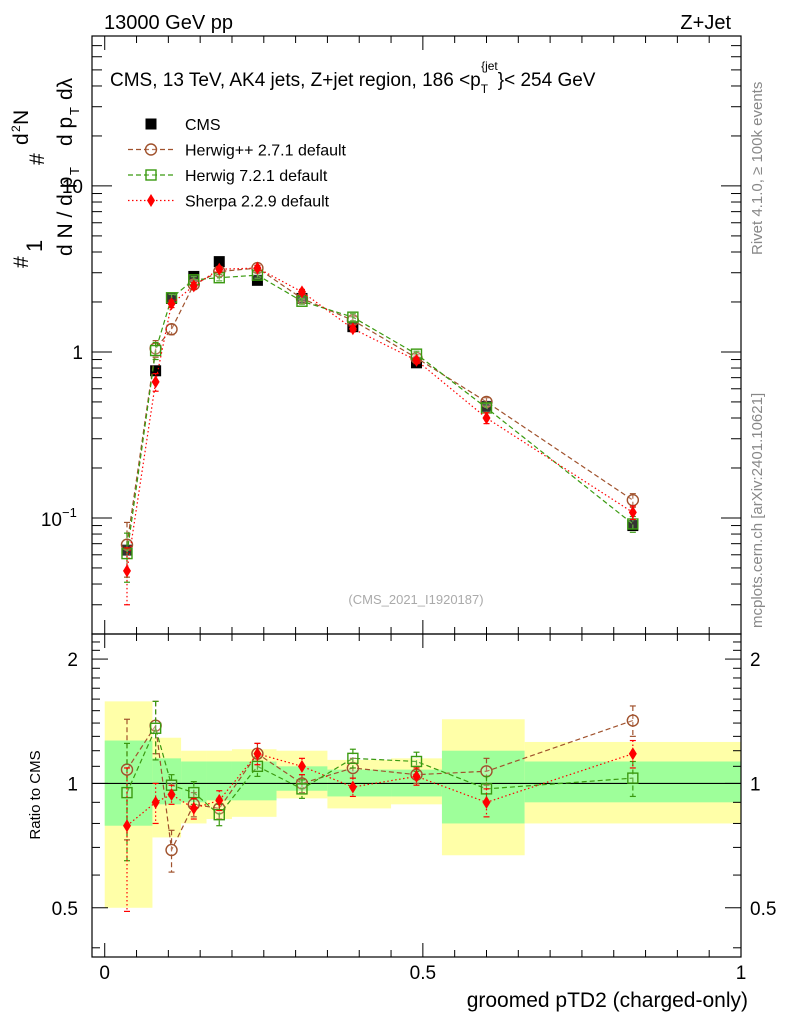 The width and height of the screenshot is (786, 1024). I want to click on legend-label: CMS, so click(203, 125).